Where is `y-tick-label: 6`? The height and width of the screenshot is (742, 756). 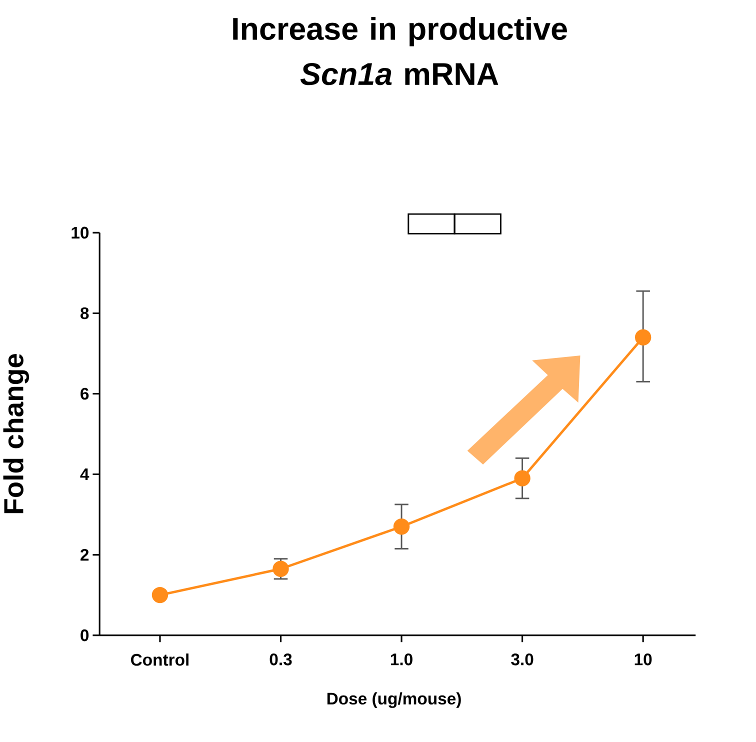 y-tick-label: 6 is located at coordinates (84, 394).